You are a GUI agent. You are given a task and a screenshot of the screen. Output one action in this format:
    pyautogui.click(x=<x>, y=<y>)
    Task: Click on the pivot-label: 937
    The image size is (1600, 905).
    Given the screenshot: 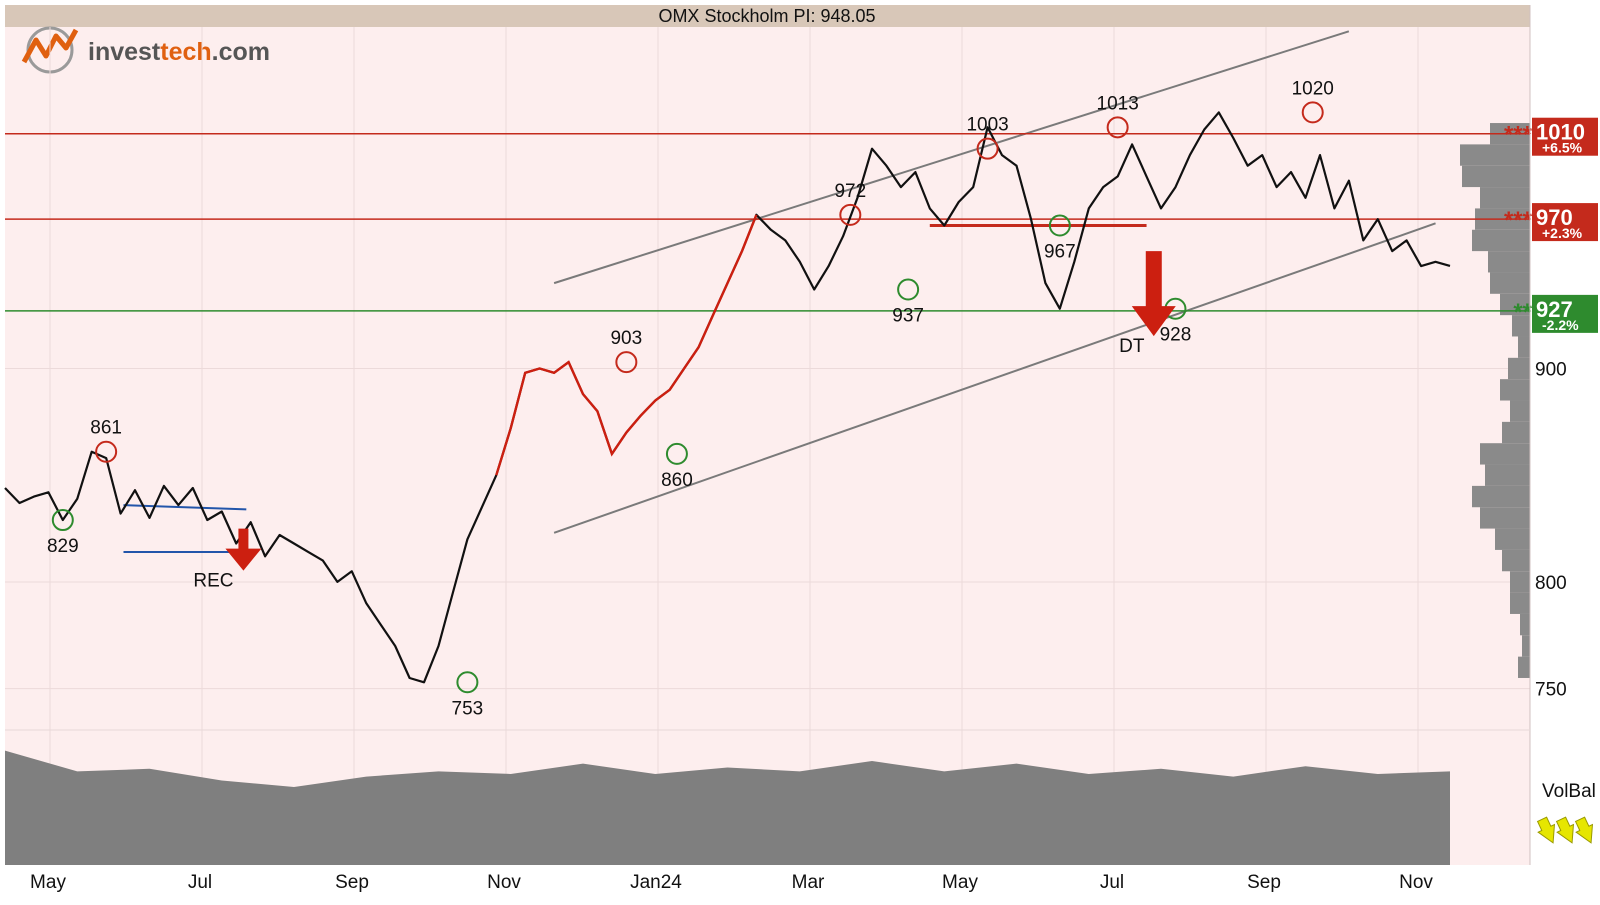 What is the action you would take?
    pyautogui.click(x=908, y=316)
    